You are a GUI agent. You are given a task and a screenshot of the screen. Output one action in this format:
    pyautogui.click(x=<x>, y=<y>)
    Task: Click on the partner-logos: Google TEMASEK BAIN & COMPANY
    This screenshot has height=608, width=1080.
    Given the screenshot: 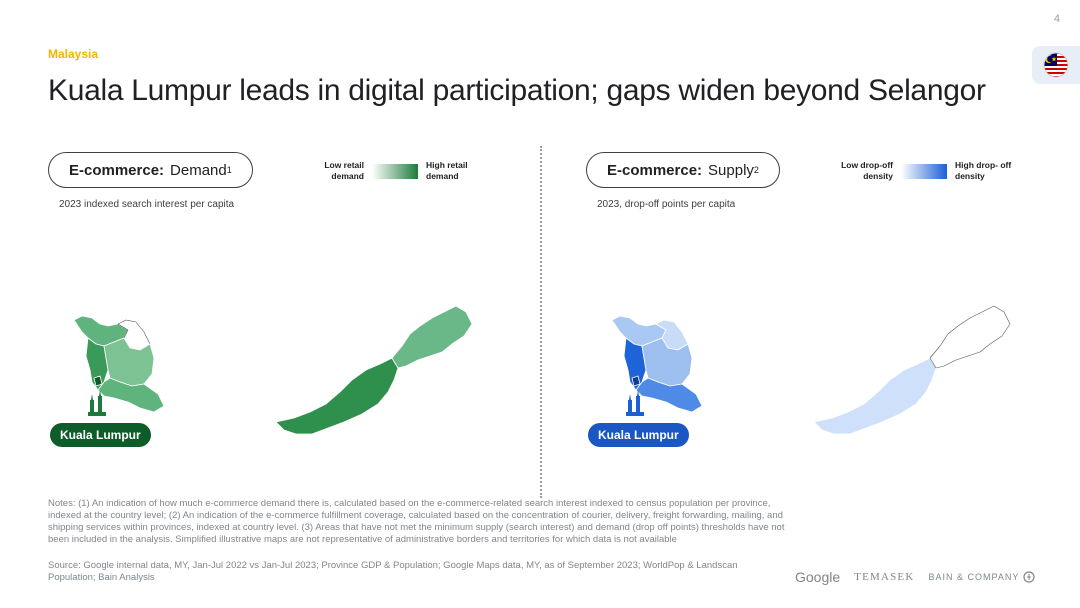 What is the action you would take?
    pyautogui.click(x=915, y=577)
    